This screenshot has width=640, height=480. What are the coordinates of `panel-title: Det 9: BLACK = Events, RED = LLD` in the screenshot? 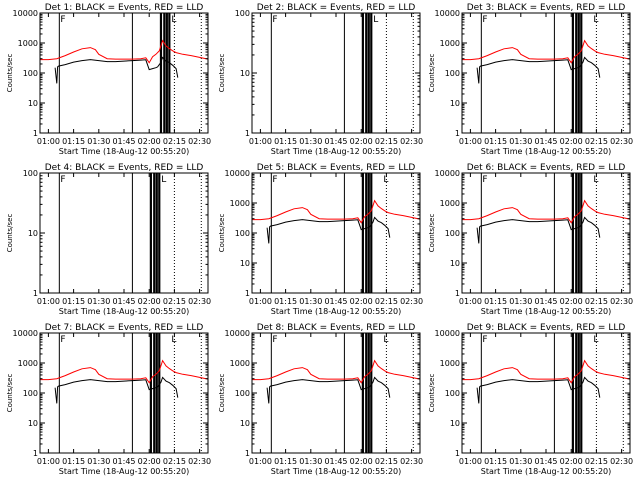 It's located at (546, 328).